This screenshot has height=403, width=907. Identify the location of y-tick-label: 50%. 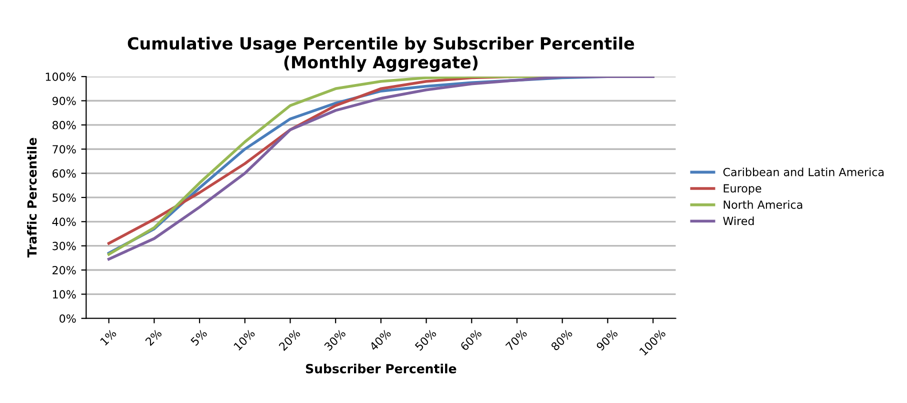
(64, 197).